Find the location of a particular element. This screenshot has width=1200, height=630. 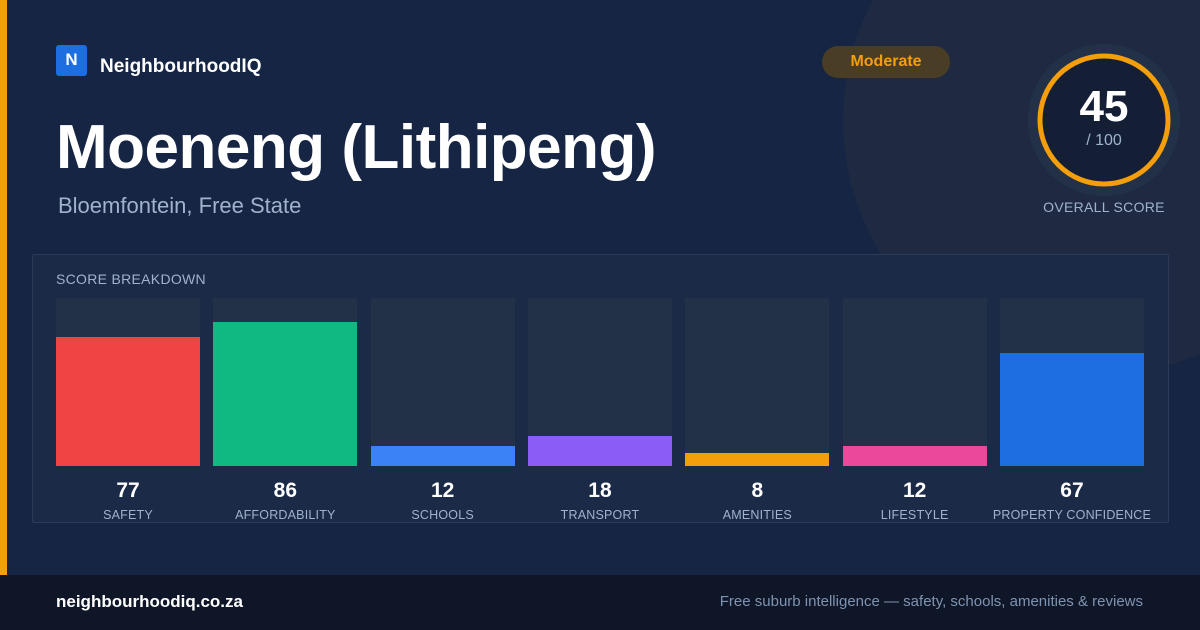

score-ring-inner is located at coordinates (1104, 120).